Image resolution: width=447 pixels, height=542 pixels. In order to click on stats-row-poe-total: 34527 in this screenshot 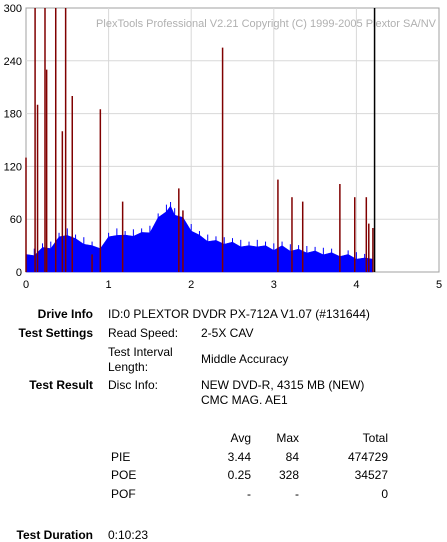, I will do `click(371, 475)`.